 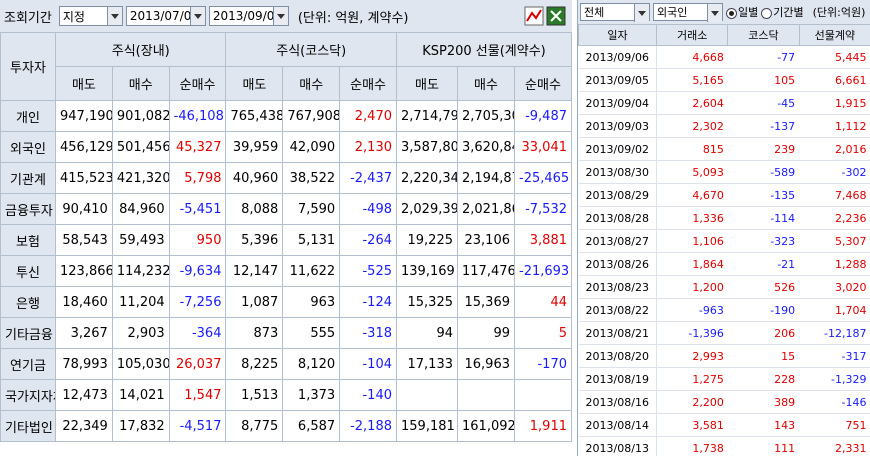 I want to click on value-cell: 239, so click(x=763, y=149).